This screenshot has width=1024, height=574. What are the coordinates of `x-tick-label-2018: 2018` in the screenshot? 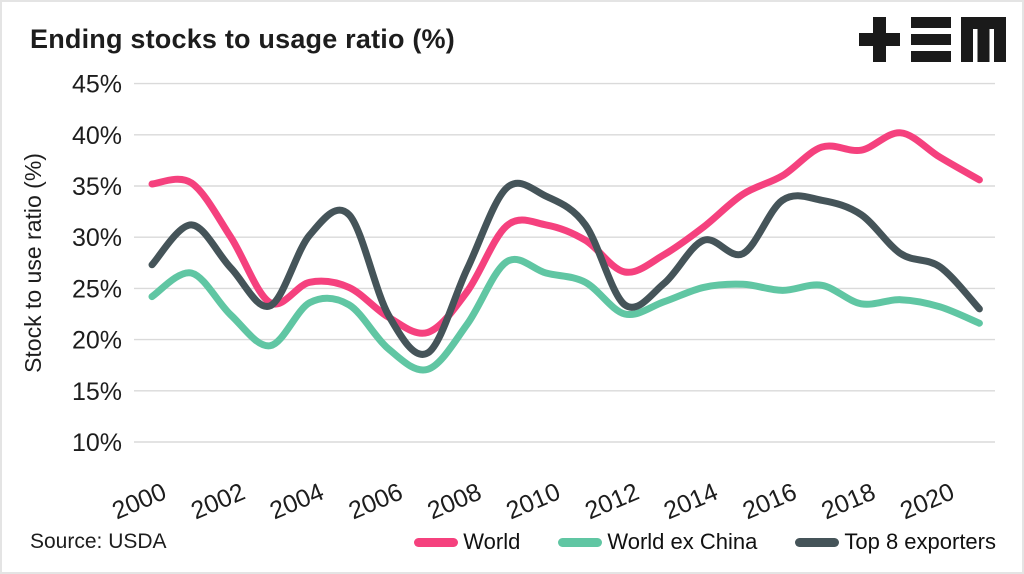 It's located at (848, 502).